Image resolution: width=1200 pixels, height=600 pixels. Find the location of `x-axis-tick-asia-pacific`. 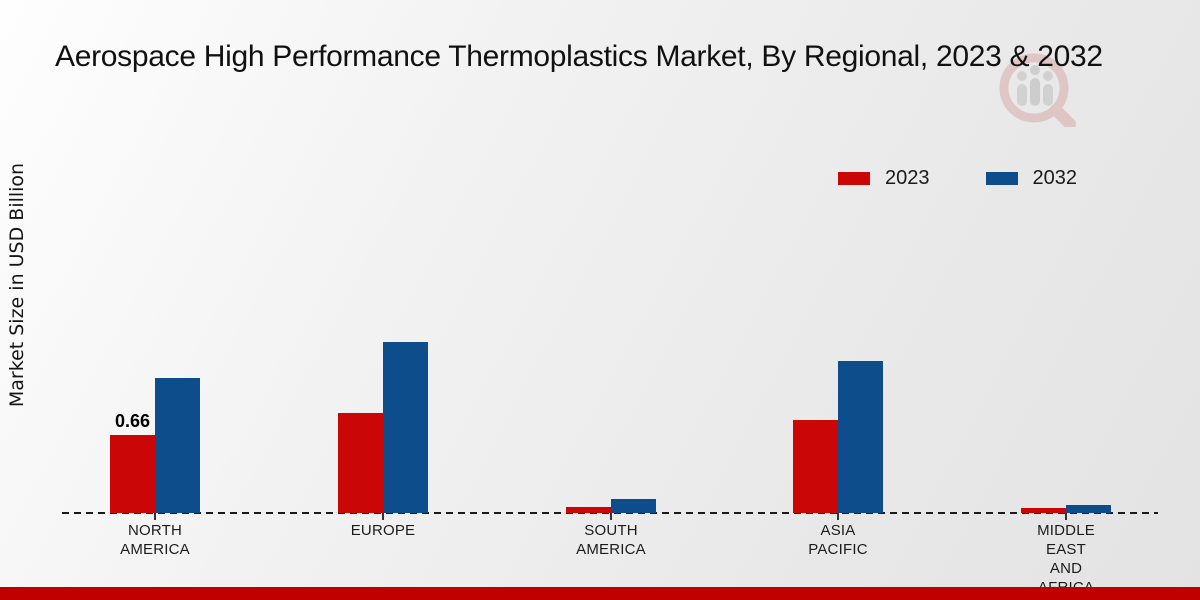

x-axis-tick-asia-pacific is located at coordinates (838, 516).